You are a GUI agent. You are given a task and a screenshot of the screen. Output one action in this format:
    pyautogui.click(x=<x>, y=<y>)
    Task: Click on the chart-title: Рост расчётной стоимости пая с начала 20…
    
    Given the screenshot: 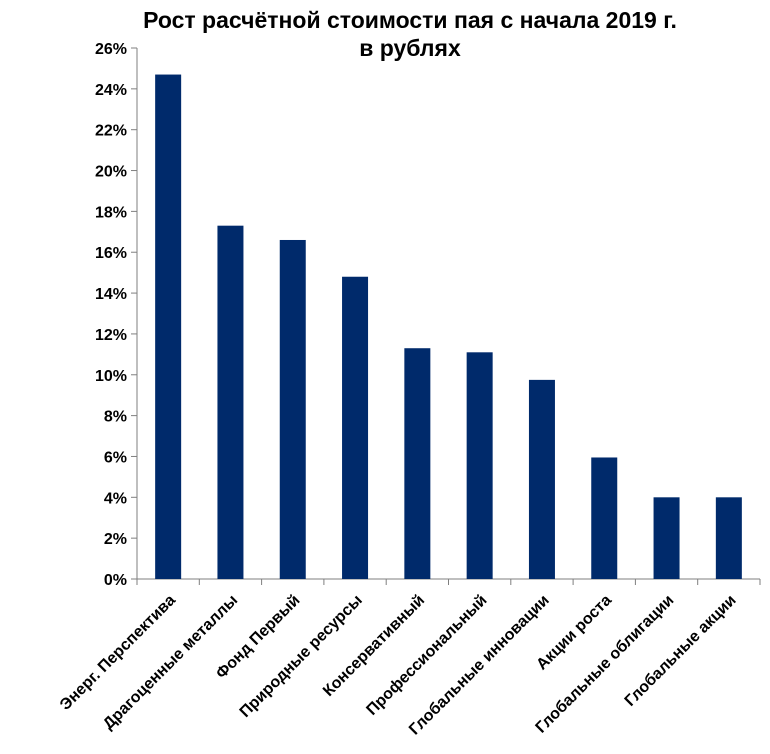 What is the action you would take?
    pyautogui.click(x=410, y=20)
    